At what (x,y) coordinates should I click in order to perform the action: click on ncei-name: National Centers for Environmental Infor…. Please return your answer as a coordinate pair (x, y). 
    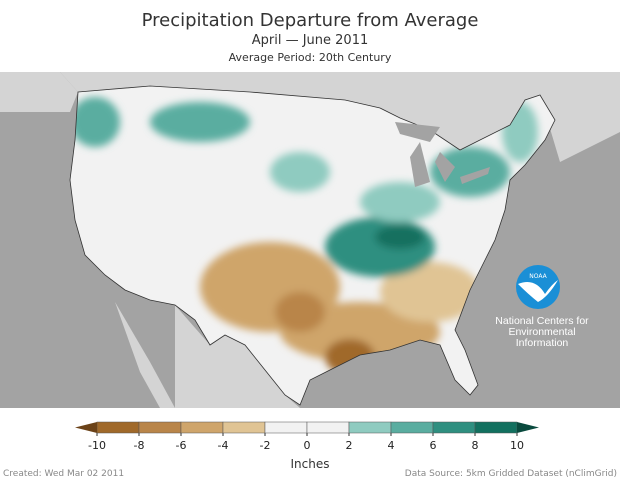
    Looking at the image, I should click on (542, 332).